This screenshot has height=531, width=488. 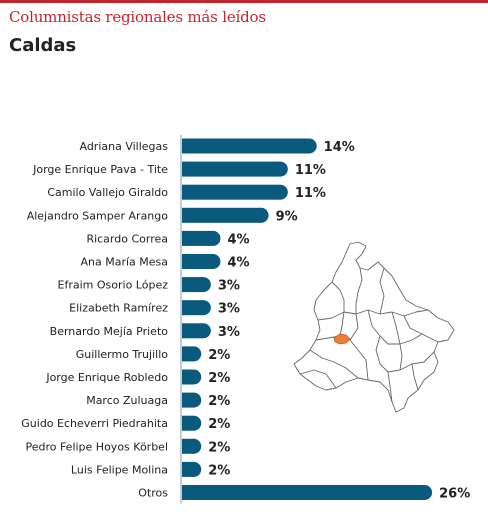 I want to click on value-label: 26%, so click(x=454, y=494).